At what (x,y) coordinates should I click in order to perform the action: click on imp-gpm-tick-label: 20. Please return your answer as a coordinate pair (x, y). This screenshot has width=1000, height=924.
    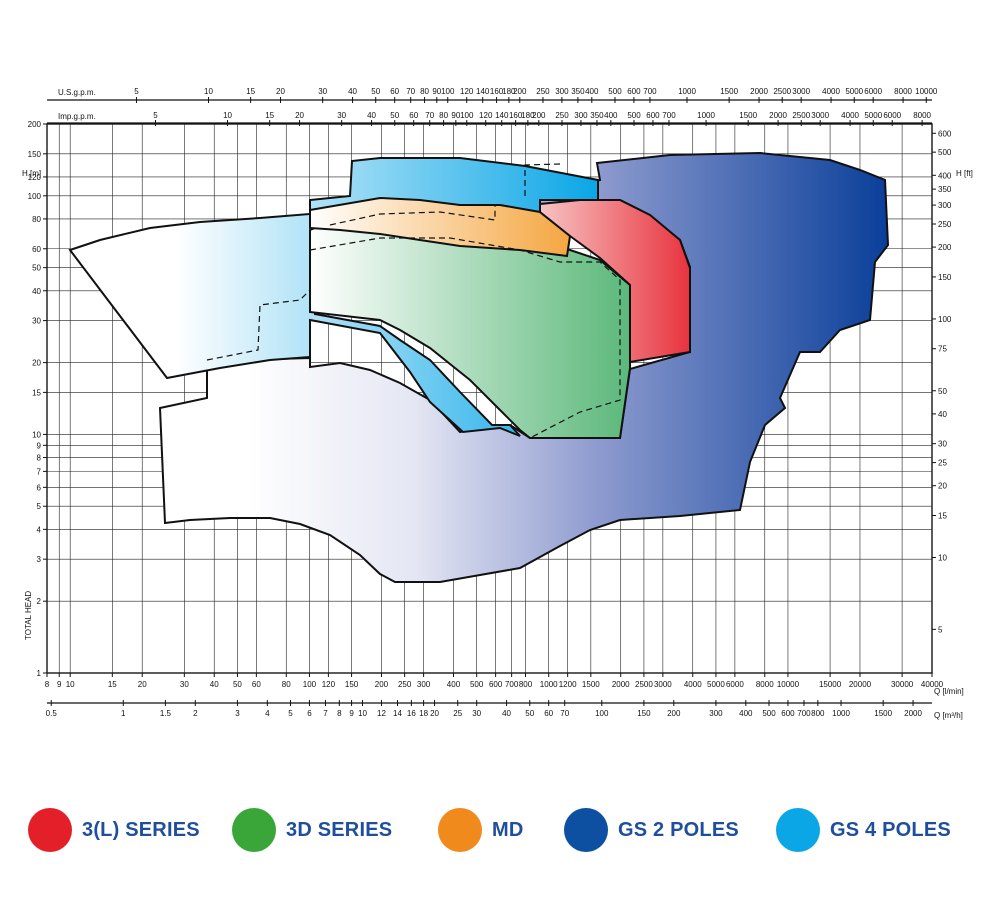
    Looking at the image, I should click on (299, 115).